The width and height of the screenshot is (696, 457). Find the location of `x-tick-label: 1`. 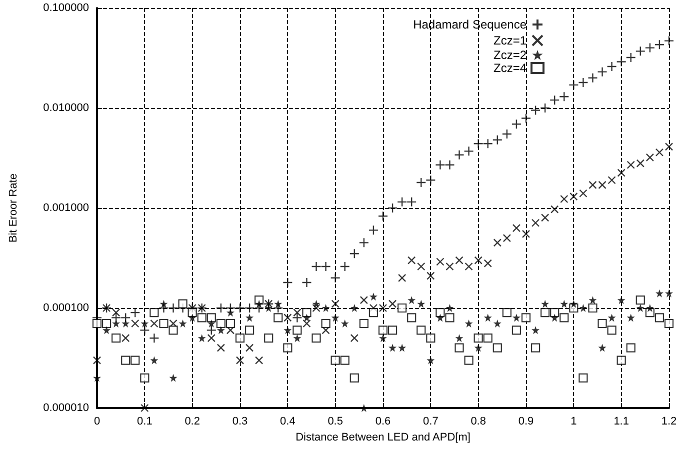

x-tick-label: 1 is located at coordinates (573, 422).